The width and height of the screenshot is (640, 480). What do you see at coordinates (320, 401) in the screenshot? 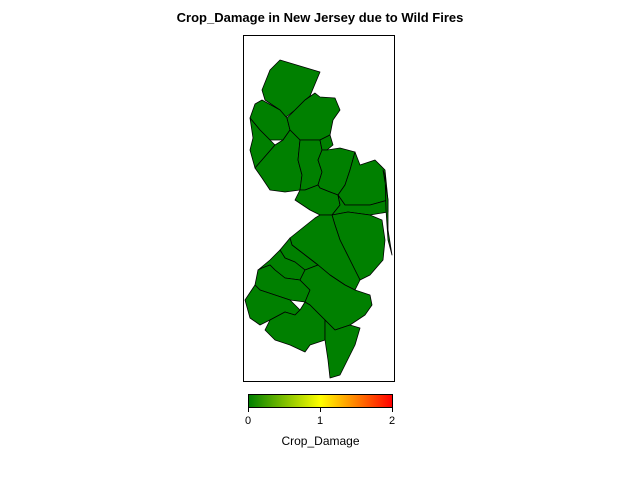
I see `colorbar` at bounding box center [320, 401].